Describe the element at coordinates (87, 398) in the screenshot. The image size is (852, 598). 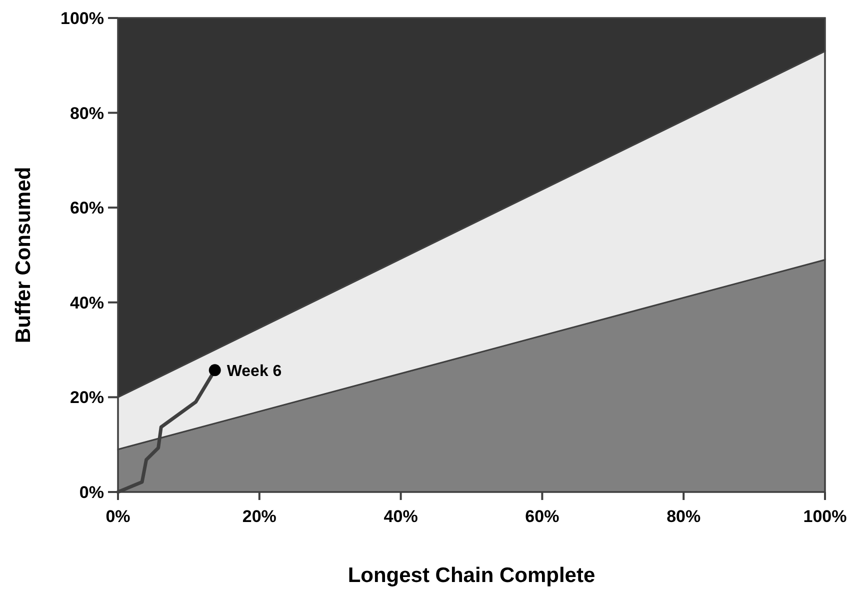
I see `y-tick-label: 20%` at that location.